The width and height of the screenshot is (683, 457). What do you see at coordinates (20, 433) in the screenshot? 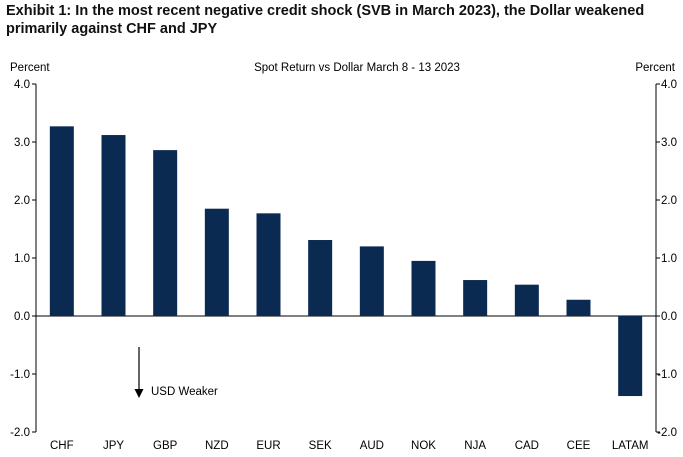
I see `left-tick-label: -2.0` at bounding box center [20, 433].